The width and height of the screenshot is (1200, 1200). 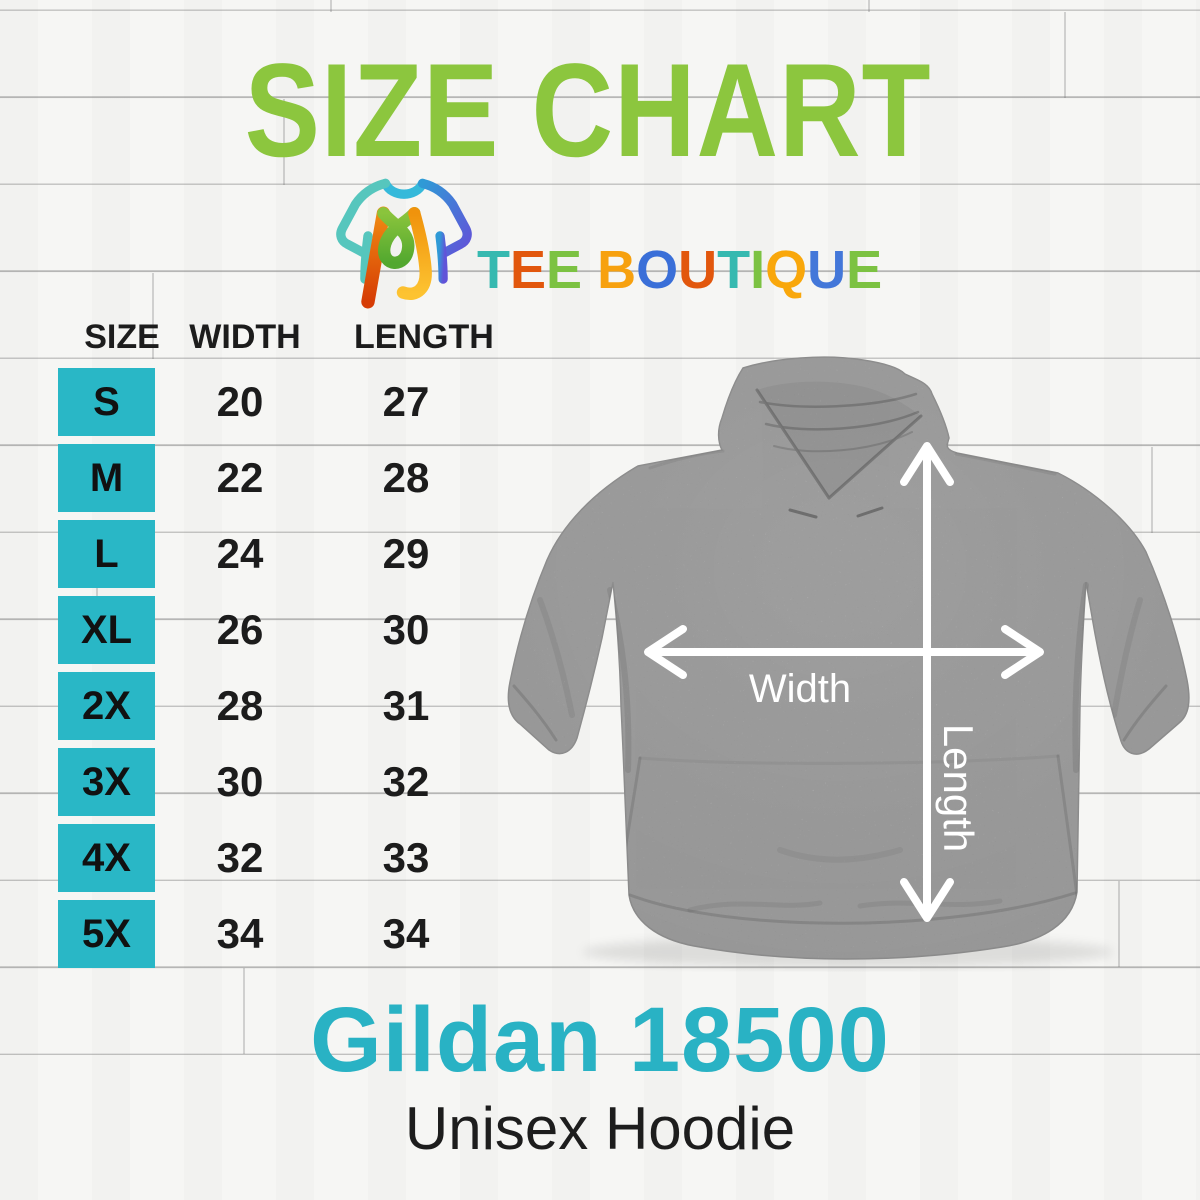 What do you see at coordinates (657, 270) in the screenshot?
I see `brand-letter: O` at bounding box center [657, 270].